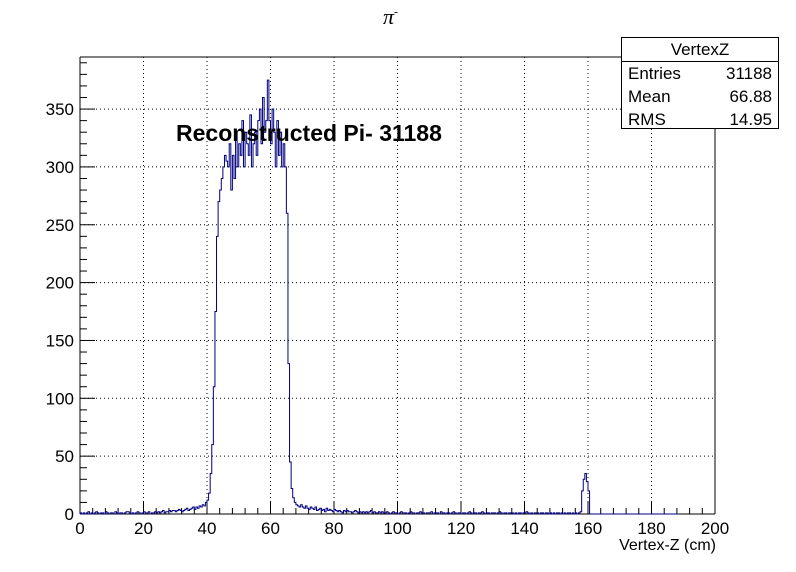  I want to click on y-tick-label: 150, so click(60, 340).